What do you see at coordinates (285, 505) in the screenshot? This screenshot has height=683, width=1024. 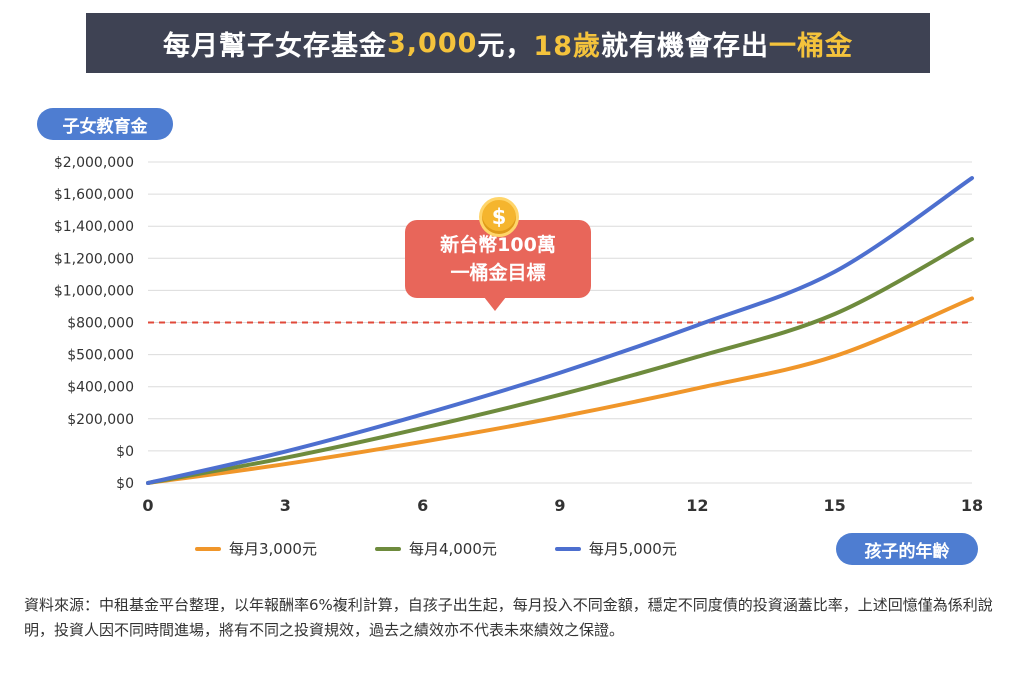 I see `x-tick-label: 3` at bounding box center [285, 505].